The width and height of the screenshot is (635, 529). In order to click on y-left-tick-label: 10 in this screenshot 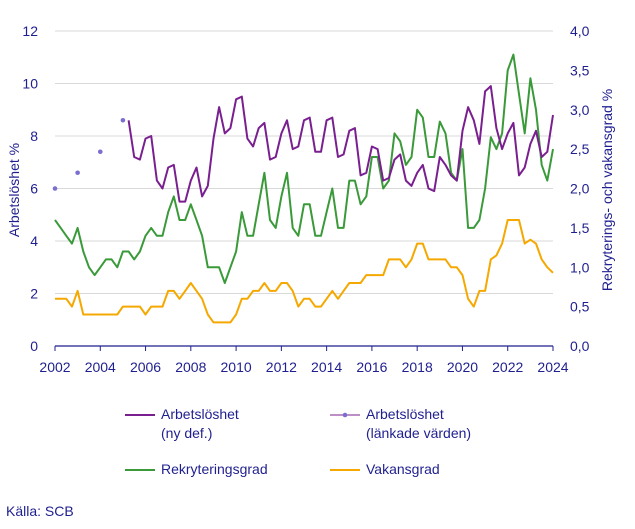, I will do `click(30, 84)`.